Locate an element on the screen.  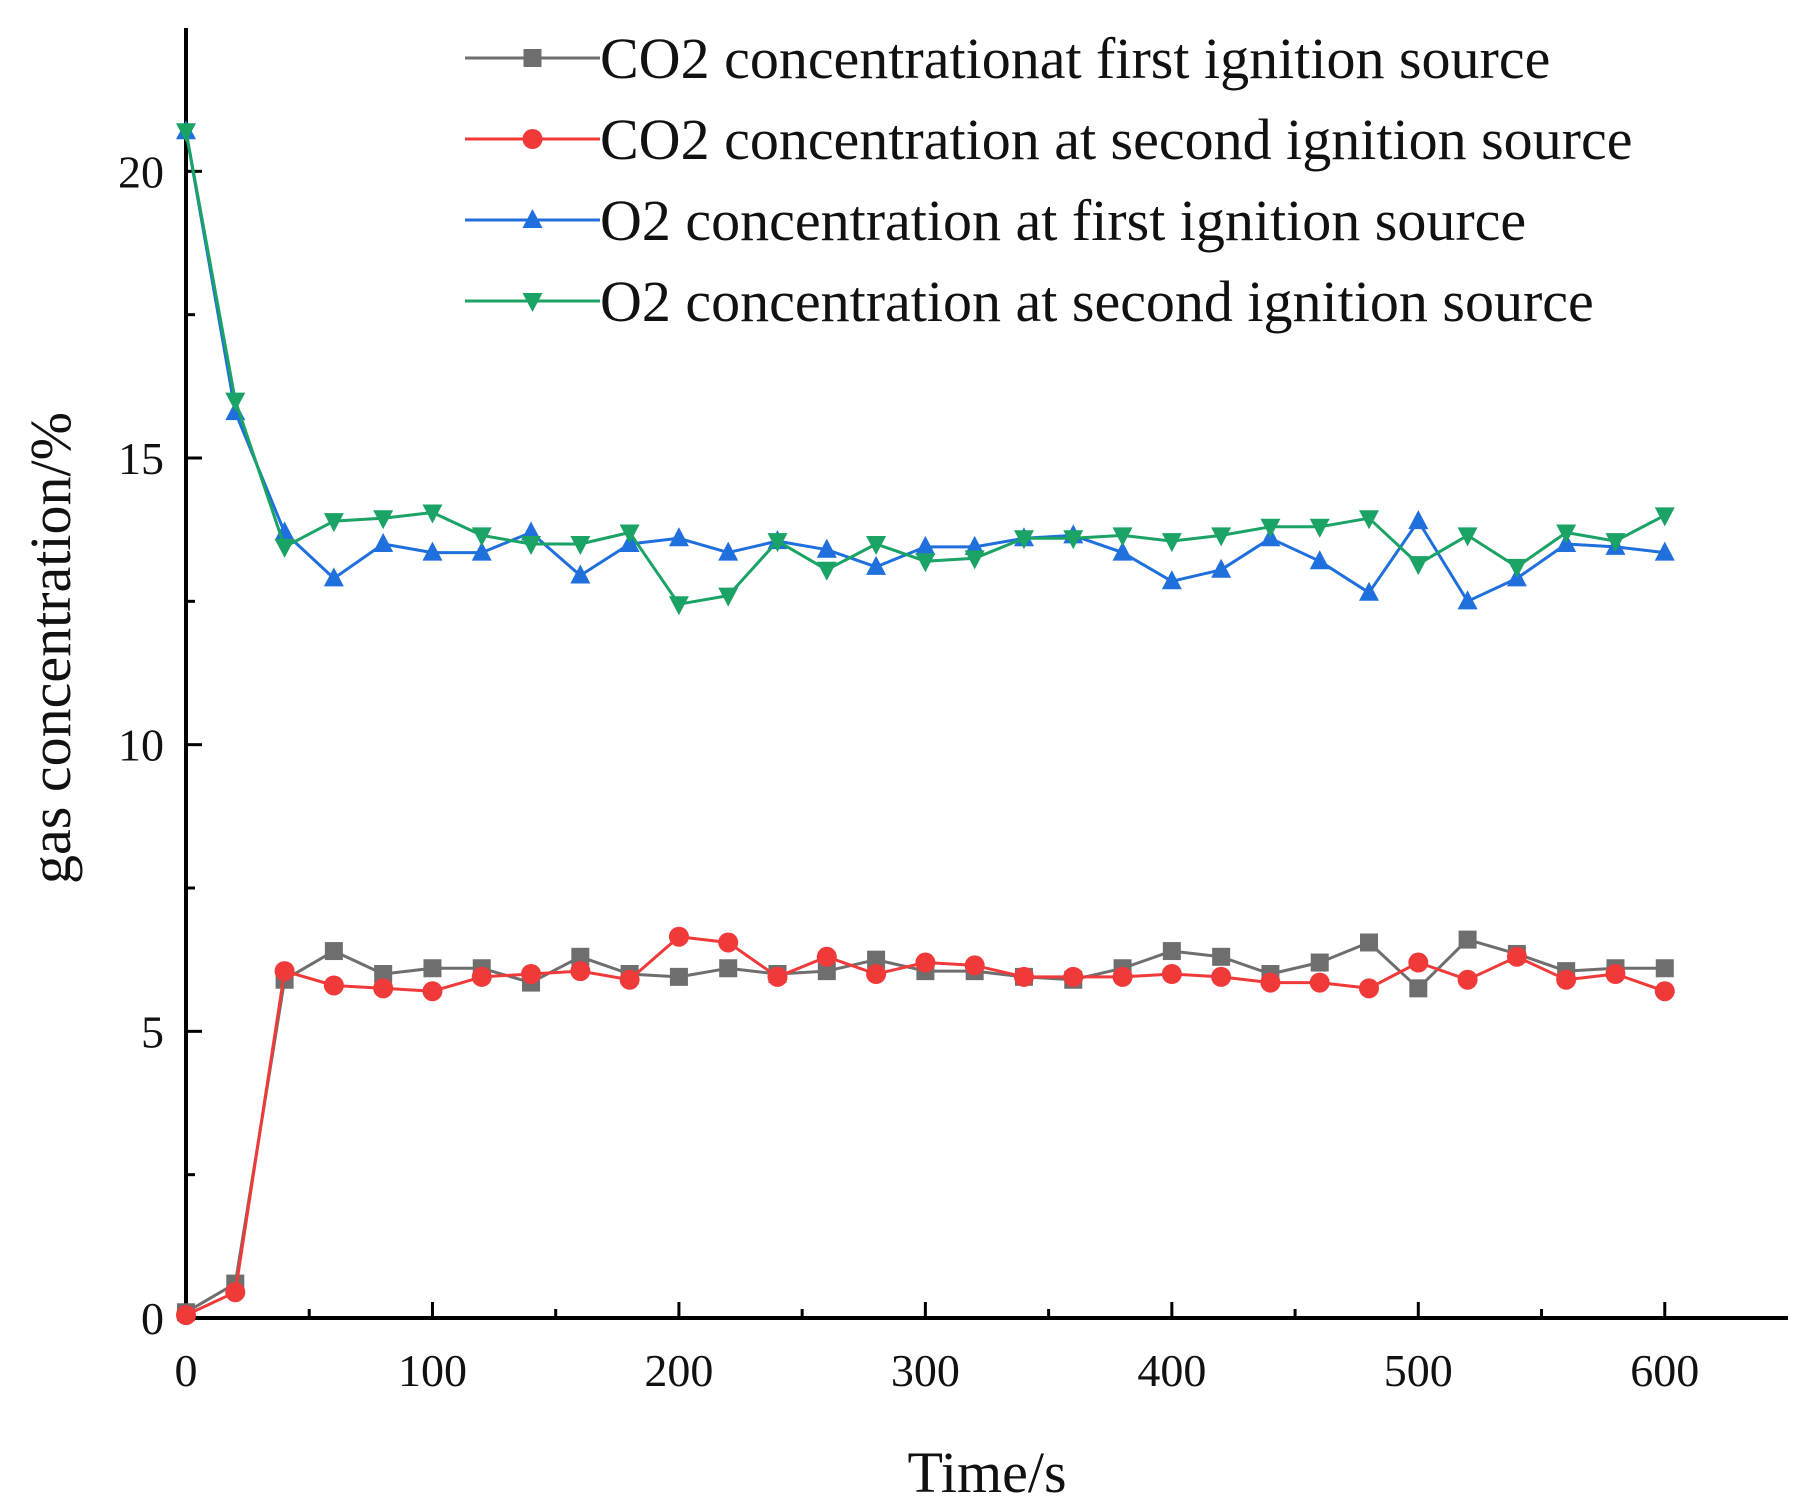
x-tick-label: 300 is located at coordinates (925, 1370).